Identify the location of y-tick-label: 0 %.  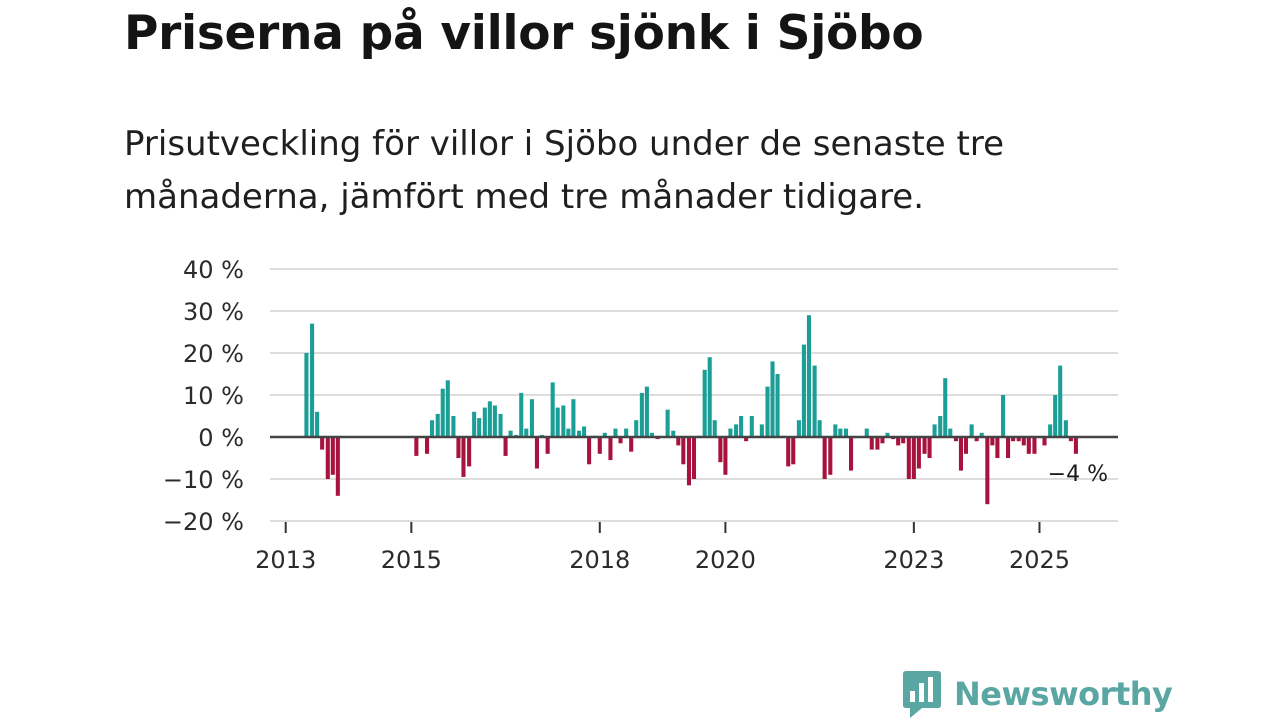
(221, 438).